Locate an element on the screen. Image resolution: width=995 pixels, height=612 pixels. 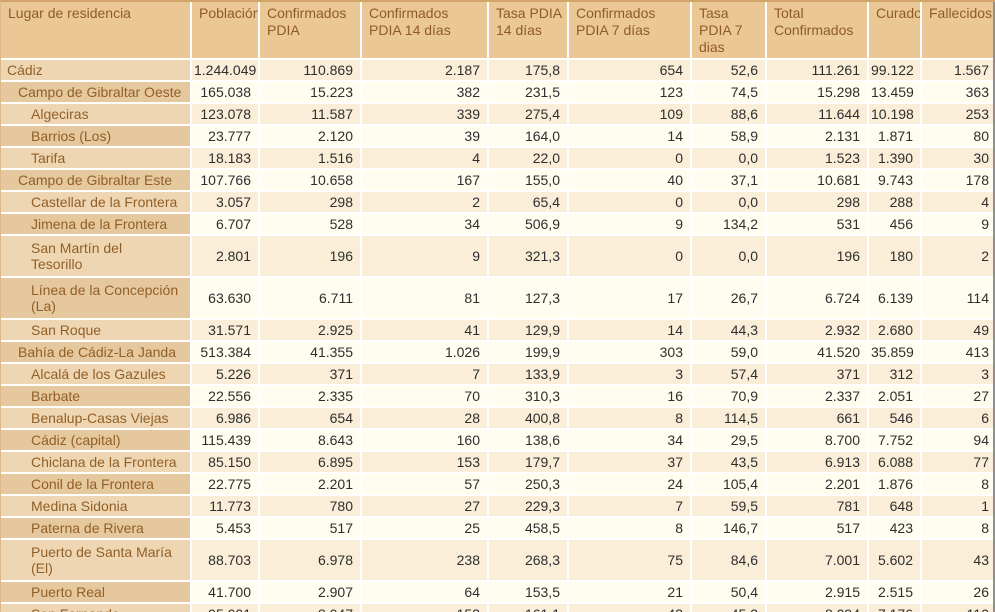
value-cell: 161,1 is located at coordinates (528, 607).